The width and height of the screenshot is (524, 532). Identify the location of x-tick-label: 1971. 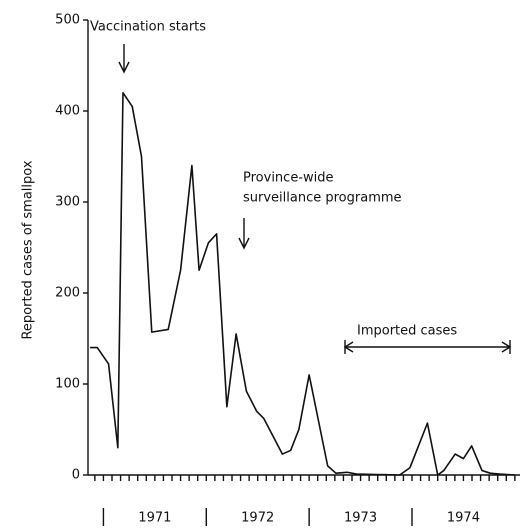
(154, 518).